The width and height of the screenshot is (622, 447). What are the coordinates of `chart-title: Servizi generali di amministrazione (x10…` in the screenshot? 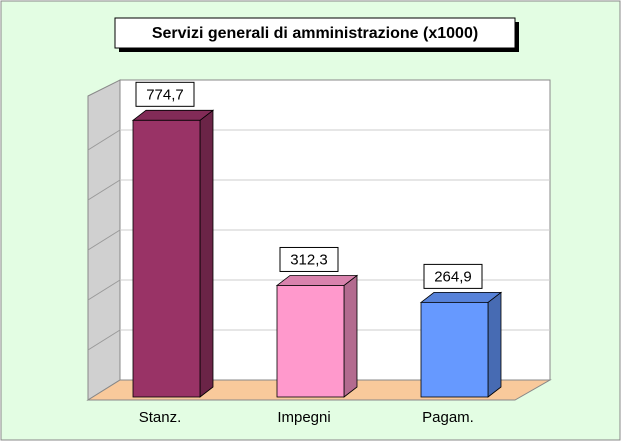 It's located at (315, 33).